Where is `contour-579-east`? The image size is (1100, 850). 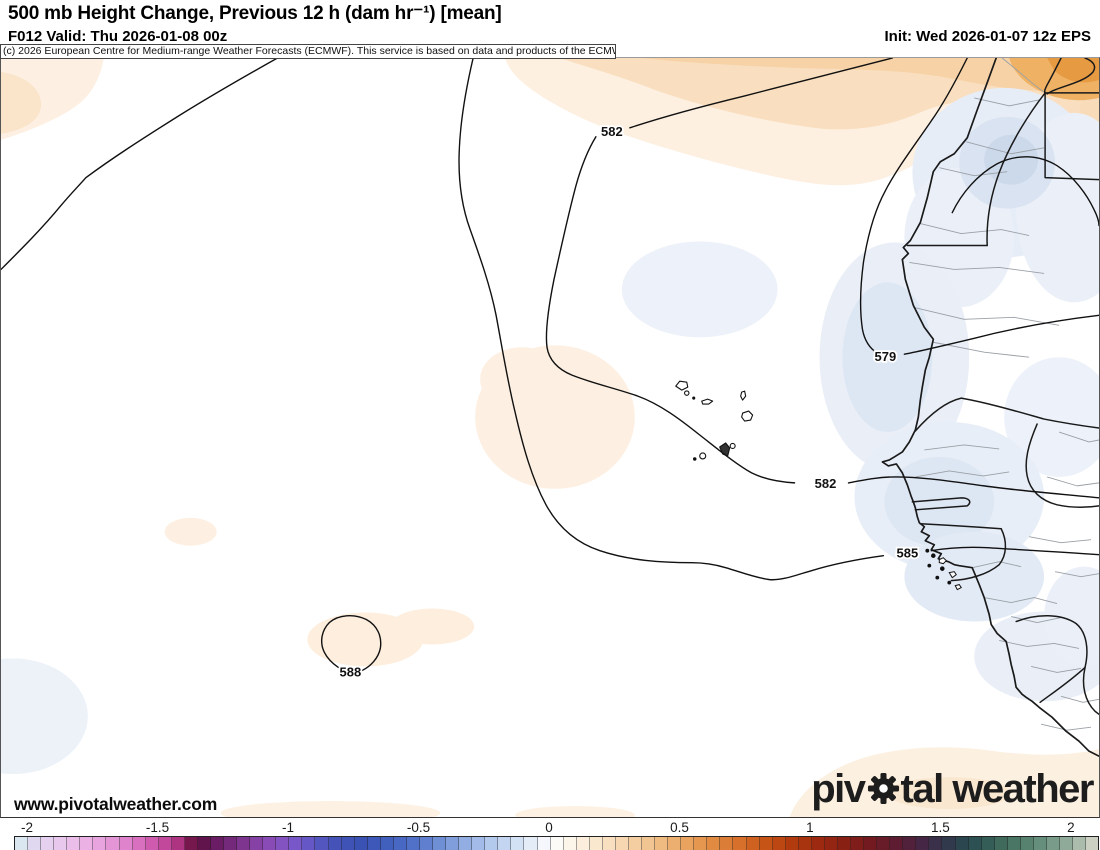 contour-579-east is located at coordinates (1001, 334).